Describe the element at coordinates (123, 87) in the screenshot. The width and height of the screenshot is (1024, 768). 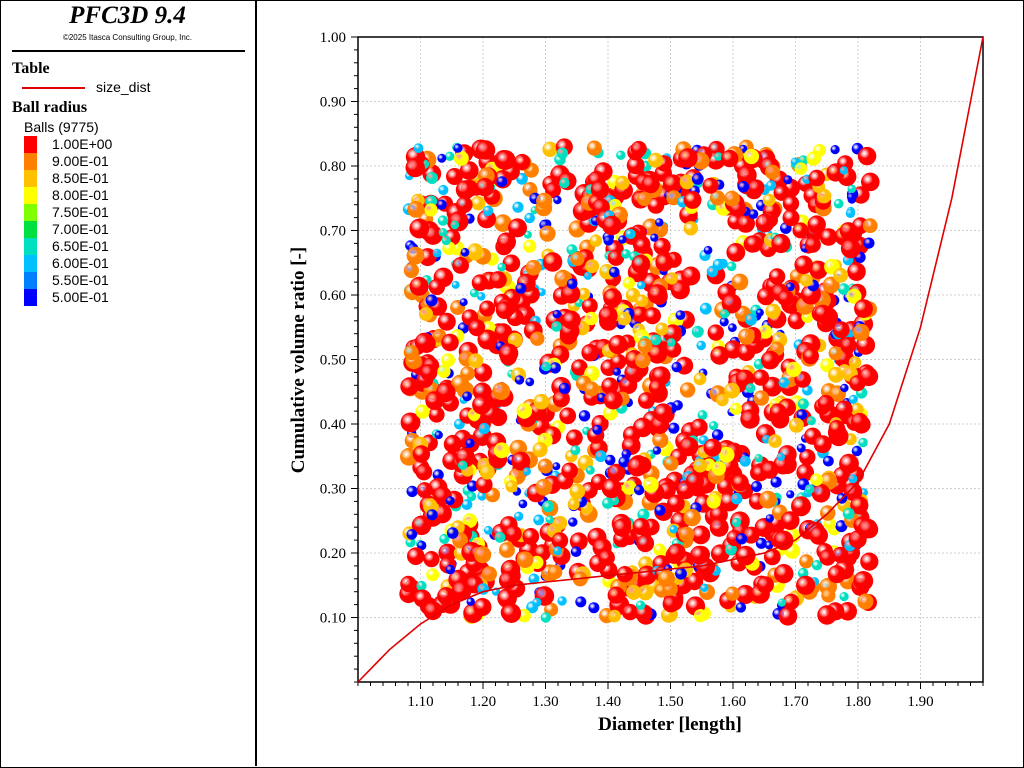
I see `size-dist-label: size_dist` at that location.